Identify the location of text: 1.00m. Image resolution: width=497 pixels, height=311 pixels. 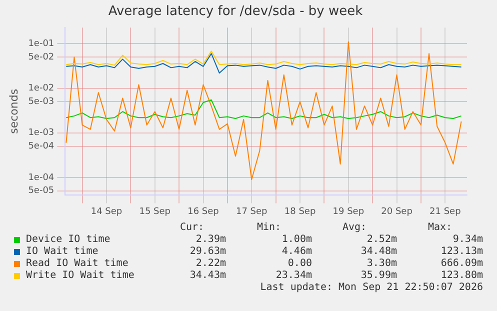
(296, 240).